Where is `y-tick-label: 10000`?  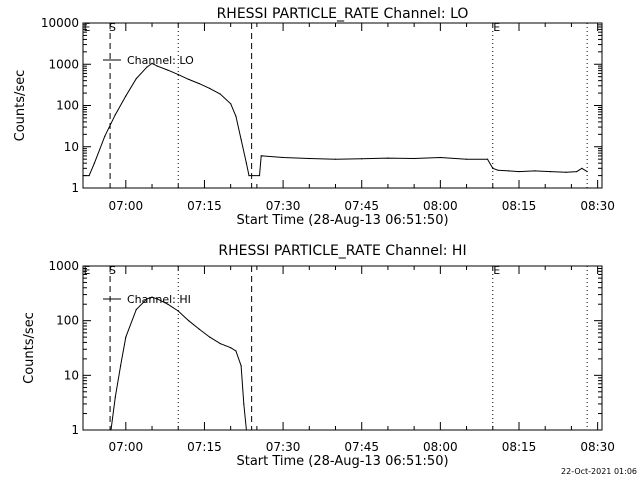
y-tick-label: 10000 is located at coordinates (60, 23).